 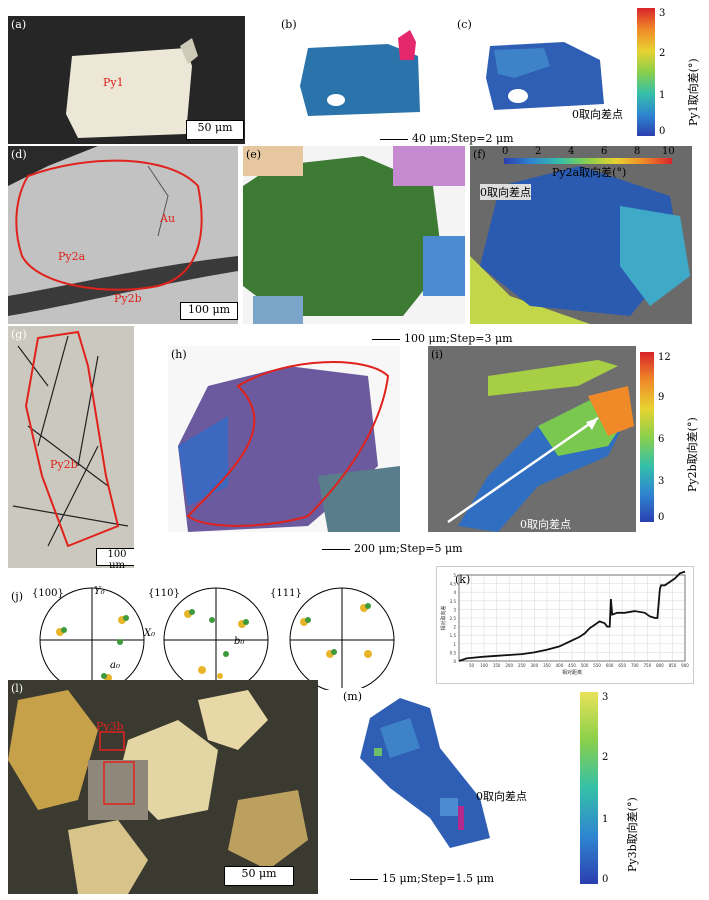 What do you see at coordinates (437, 354) in the screenshot?
I see `panel-label: (i)` at bounding box center [437, 354].